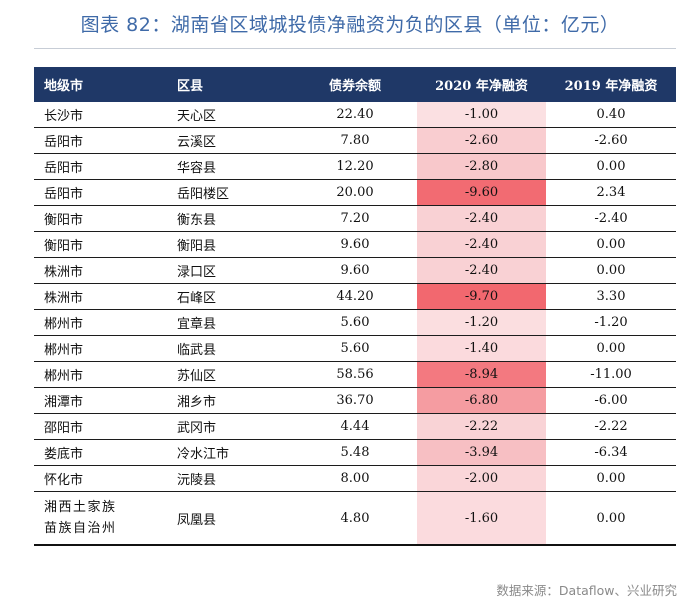 This screenshot has width=700, height=611. I want to click on cell-county: 岳阳楼区, so click(231, 192).